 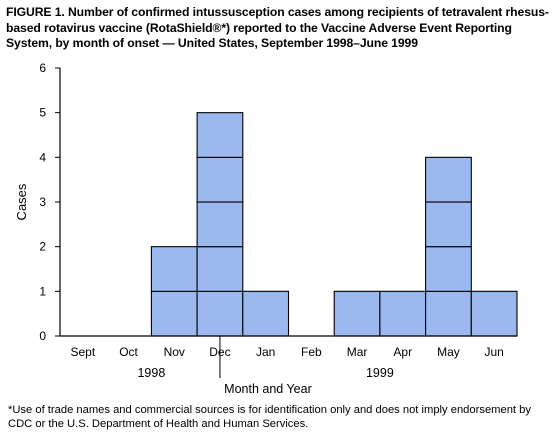 I want to click on bar-dec, so click(x=220, y=224).